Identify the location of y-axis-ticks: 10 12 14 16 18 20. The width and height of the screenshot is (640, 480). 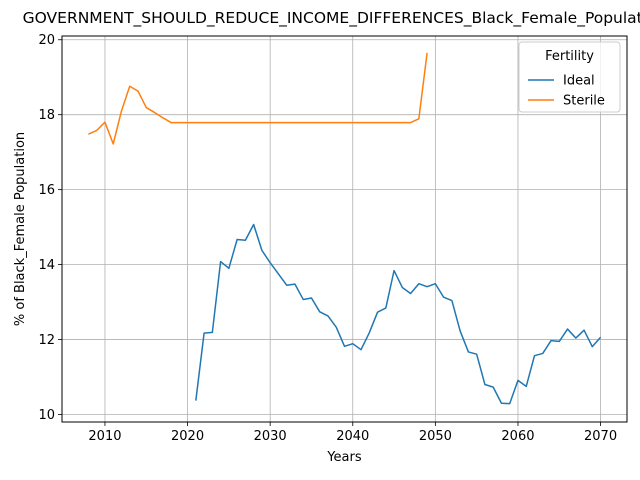
(50, 228).